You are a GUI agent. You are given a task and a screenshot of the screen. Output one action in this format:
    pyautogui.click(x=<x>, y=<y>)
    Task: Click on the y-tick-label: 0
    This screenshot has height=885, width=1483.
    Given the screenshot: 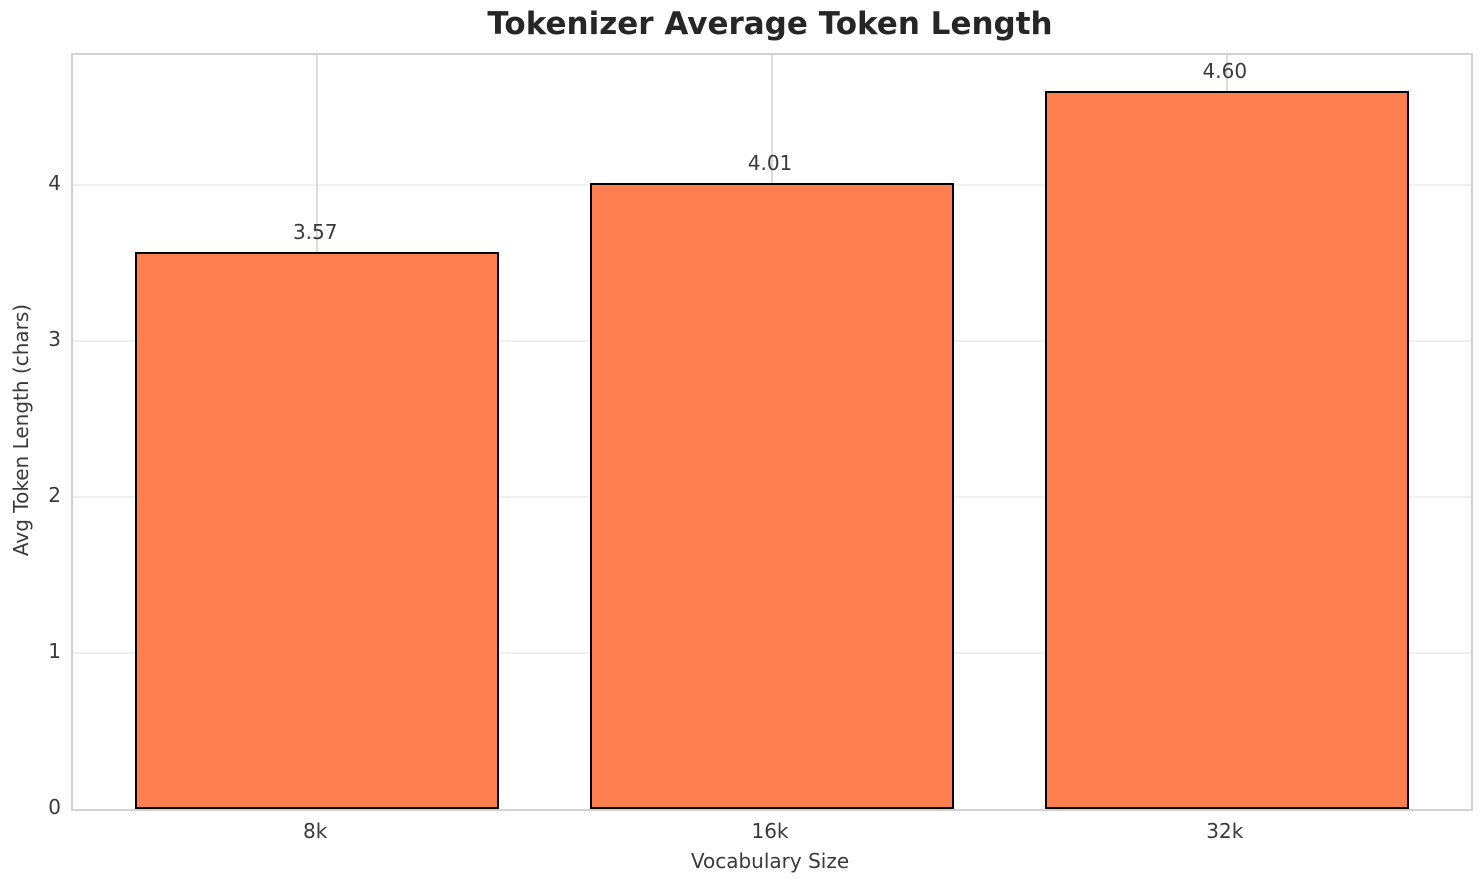 What is the action you would take?
    pyautogui.click(x=54, y=807)
    